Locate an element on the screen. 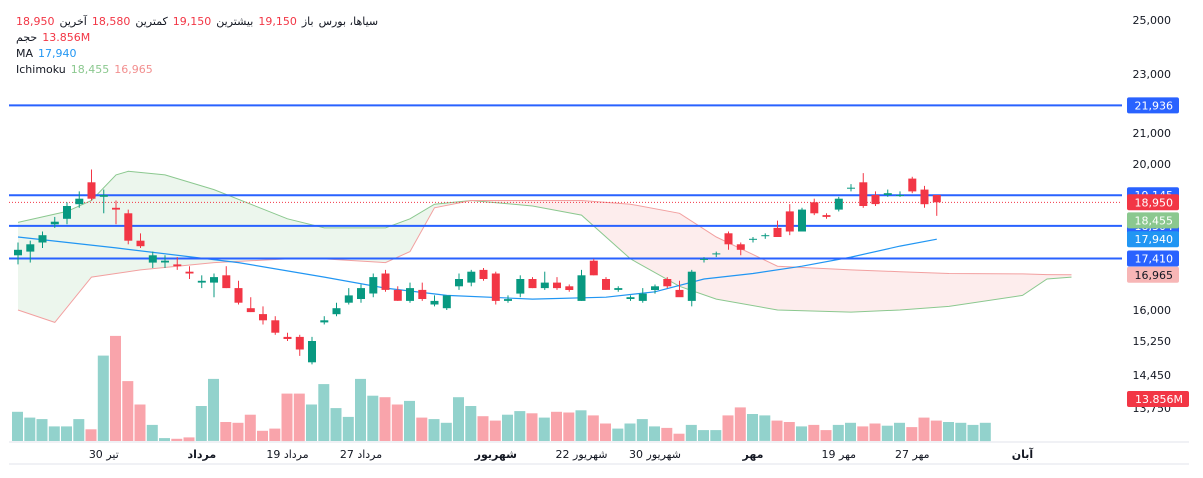 The width and height of the screenshot is (1203, 478). price-axis-tick-label: 14,450 is located at coordinates (1152, 375).